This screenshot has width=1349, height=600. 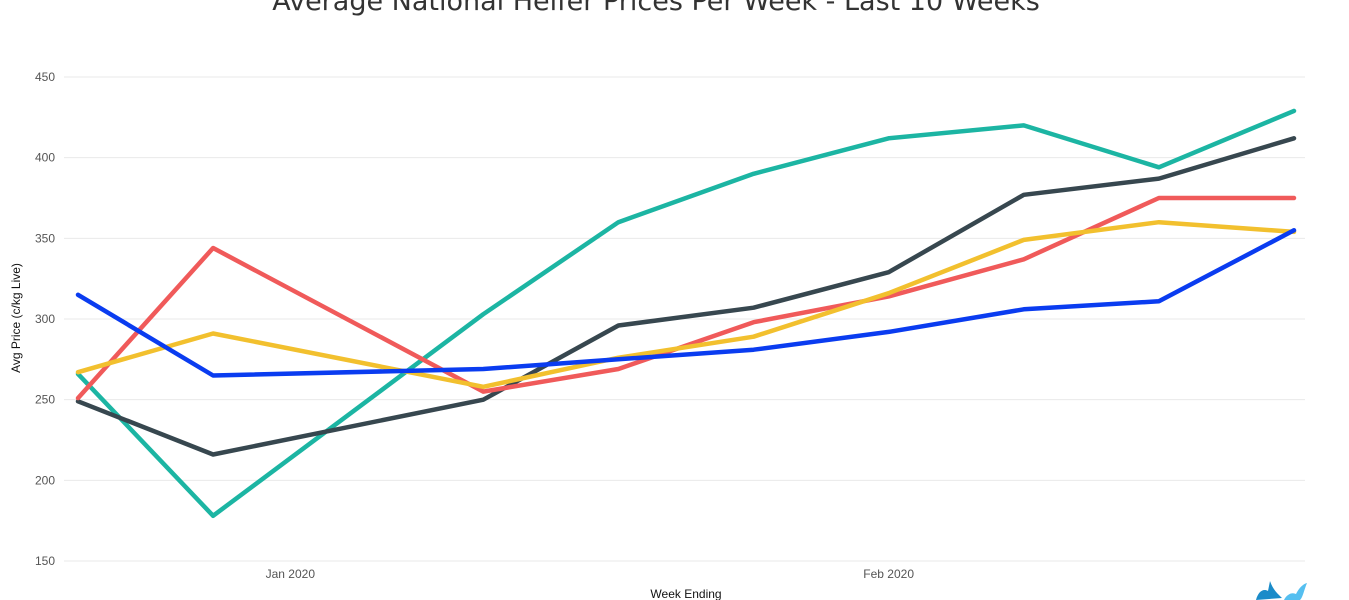 What do you see at coordinates (45, 77) in the screenshot?
I see `y-tick-label: 450` at bounding box center [45, 77].